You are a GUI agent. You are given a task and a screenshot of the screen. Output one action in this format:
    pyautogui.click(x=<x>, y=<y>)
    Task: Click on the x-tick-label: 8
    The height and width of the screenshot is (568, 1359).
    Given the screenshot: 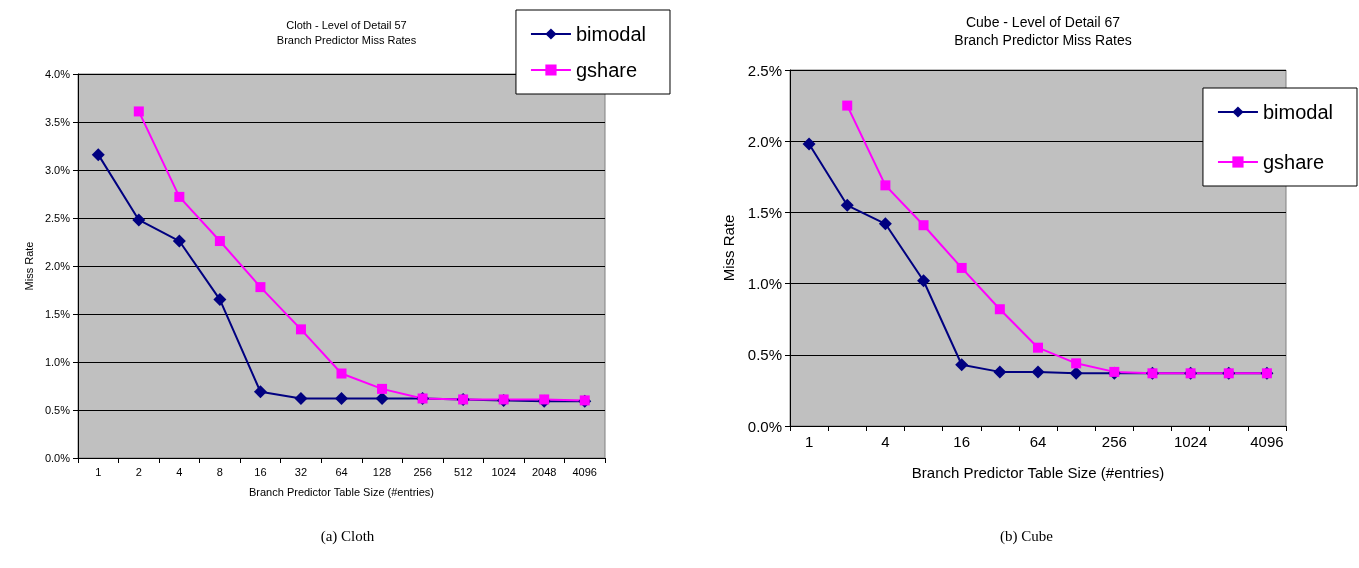 What is the action you would take?
    pyautogui.click(x=219, y=471)
    